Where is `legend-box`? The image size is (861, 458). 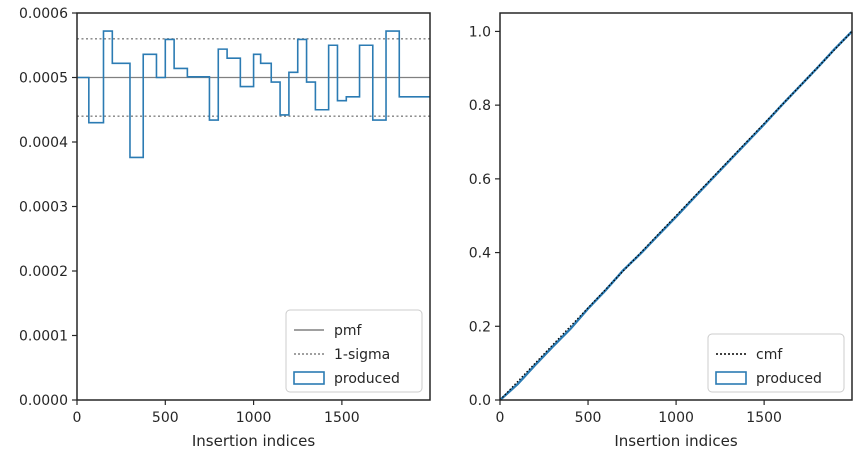
legend-box is located at coordinates (776, 363).